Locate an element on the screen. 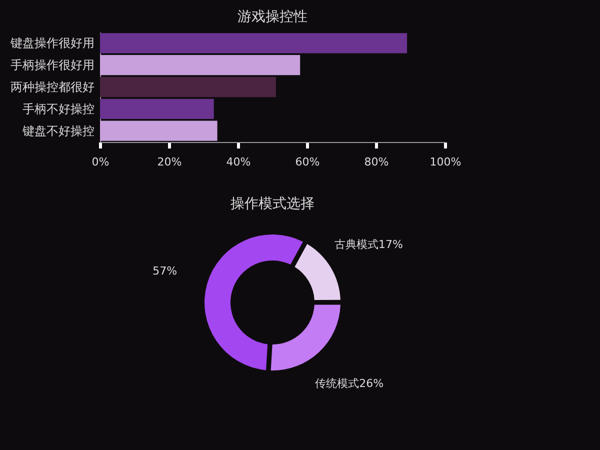 This screenshot has height=450, width=600. y-tick-label: 手柄操作很好用 is located at coordinates (52, 65).